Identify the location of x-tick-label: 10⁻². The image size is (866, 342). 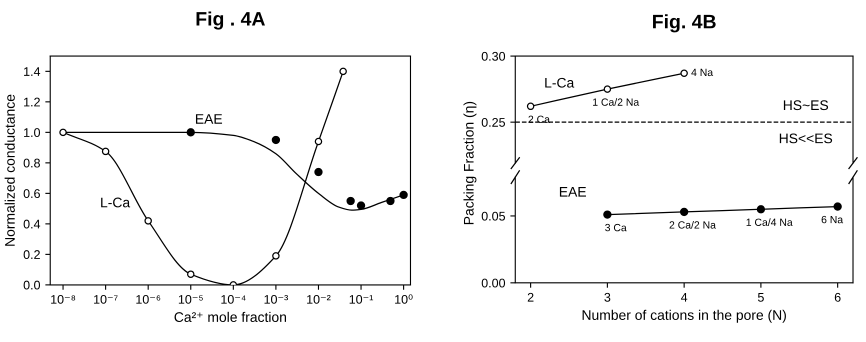
(319, 299).